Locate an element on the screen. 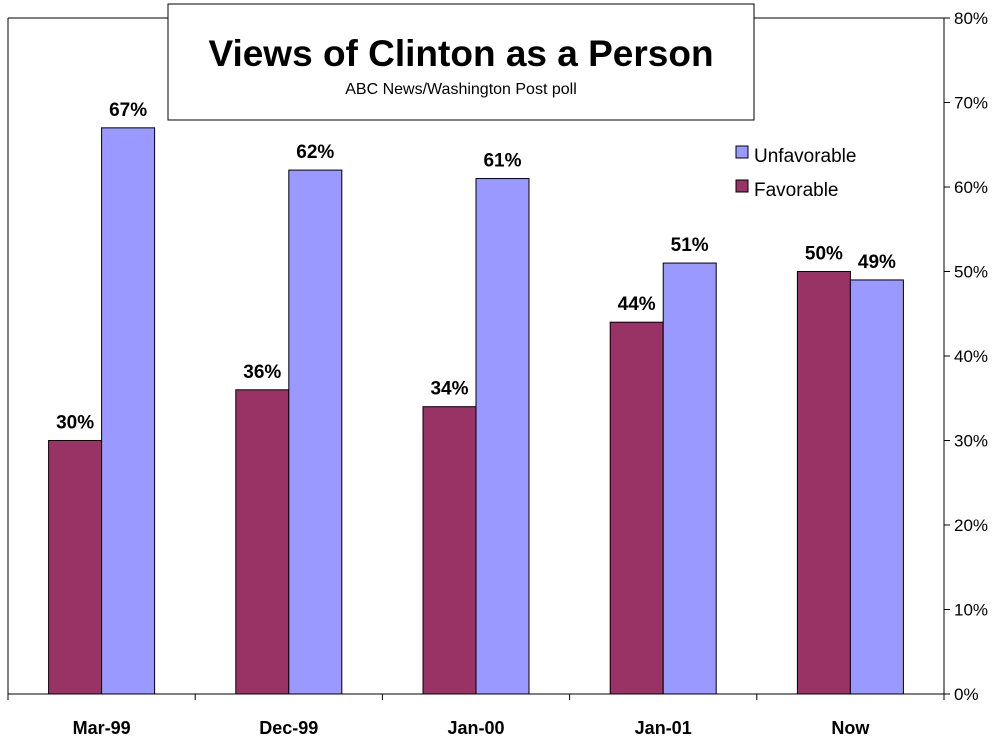 This screenshot has height=747, width=1005. chart-subtitle: ABC News/Washington Post poll is located at coordinates (461, 89).